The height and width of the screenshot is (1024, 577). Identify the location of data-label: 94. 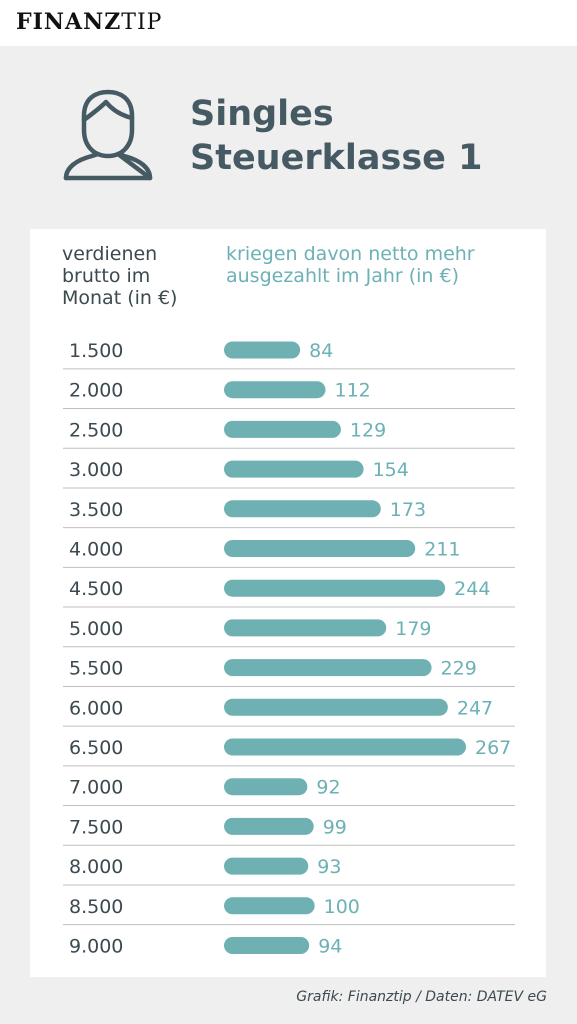
(330, 947).